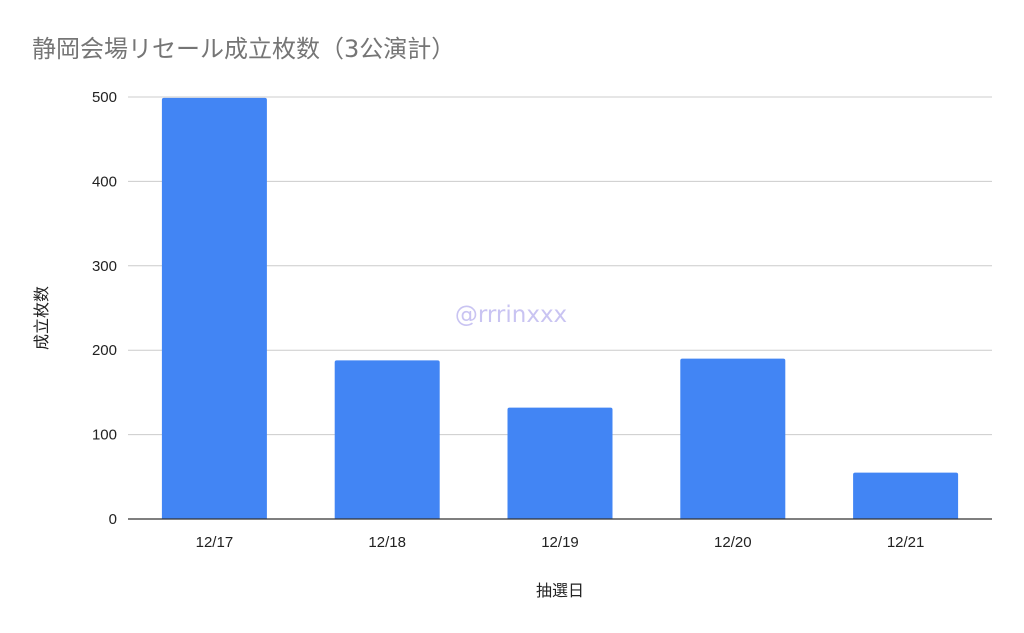 The width and height of the screenshot is (1024, 633). What do you see at coordinates (733, 542) in the screenshot?
I see `x-tick-label: 12/20` at bounding box center [733, 542].